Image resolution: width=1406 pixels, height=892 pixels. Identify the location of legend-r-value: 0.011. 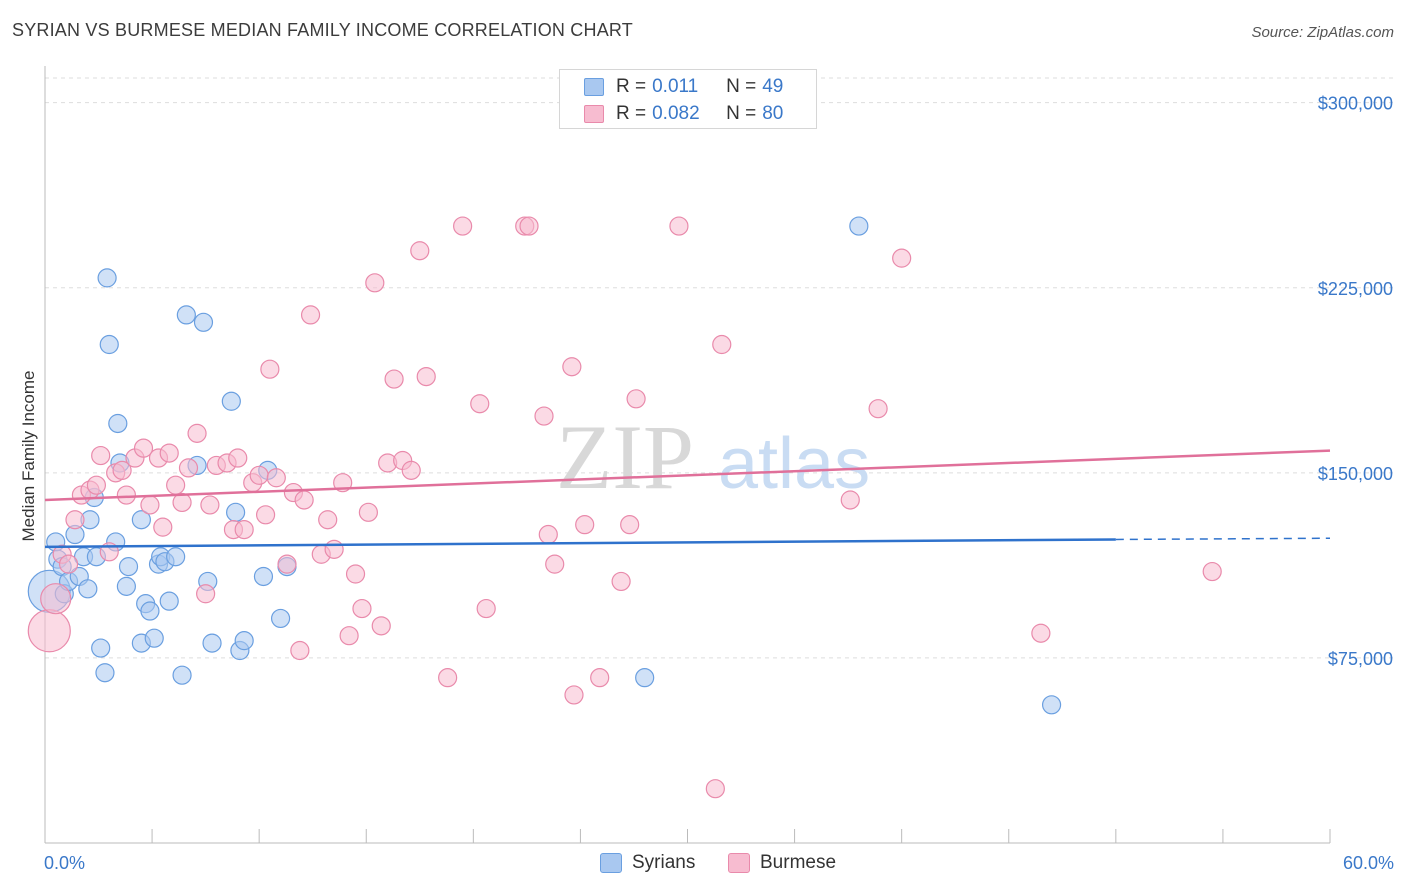
(675, 86).